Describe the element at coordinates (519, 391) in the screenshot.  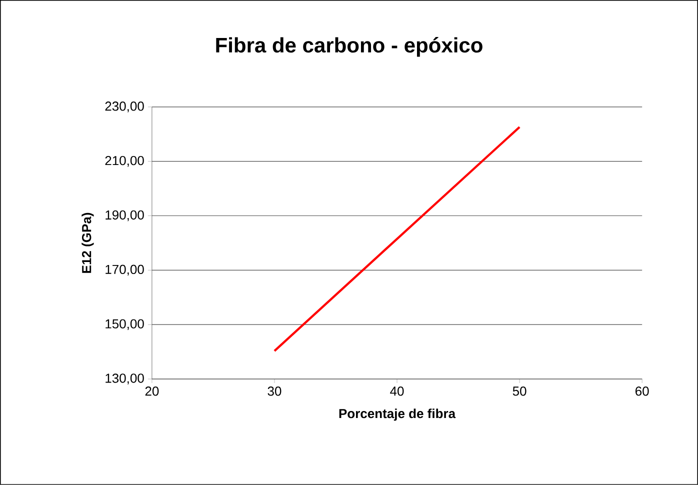
I see `x-tick-label: 50` at that location.